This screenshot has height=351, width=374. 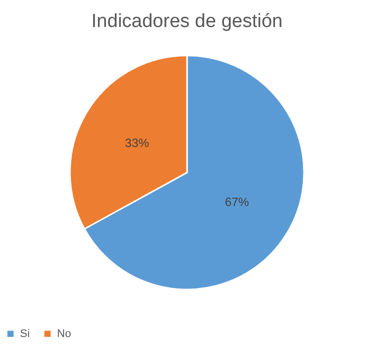 I want to click on data-label: 33%, so click(x=137, y=143).